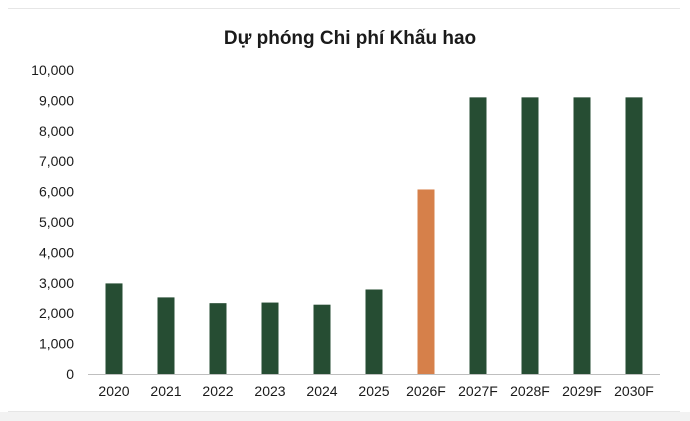  I want to click on bar-2028F, so click(530, 236).